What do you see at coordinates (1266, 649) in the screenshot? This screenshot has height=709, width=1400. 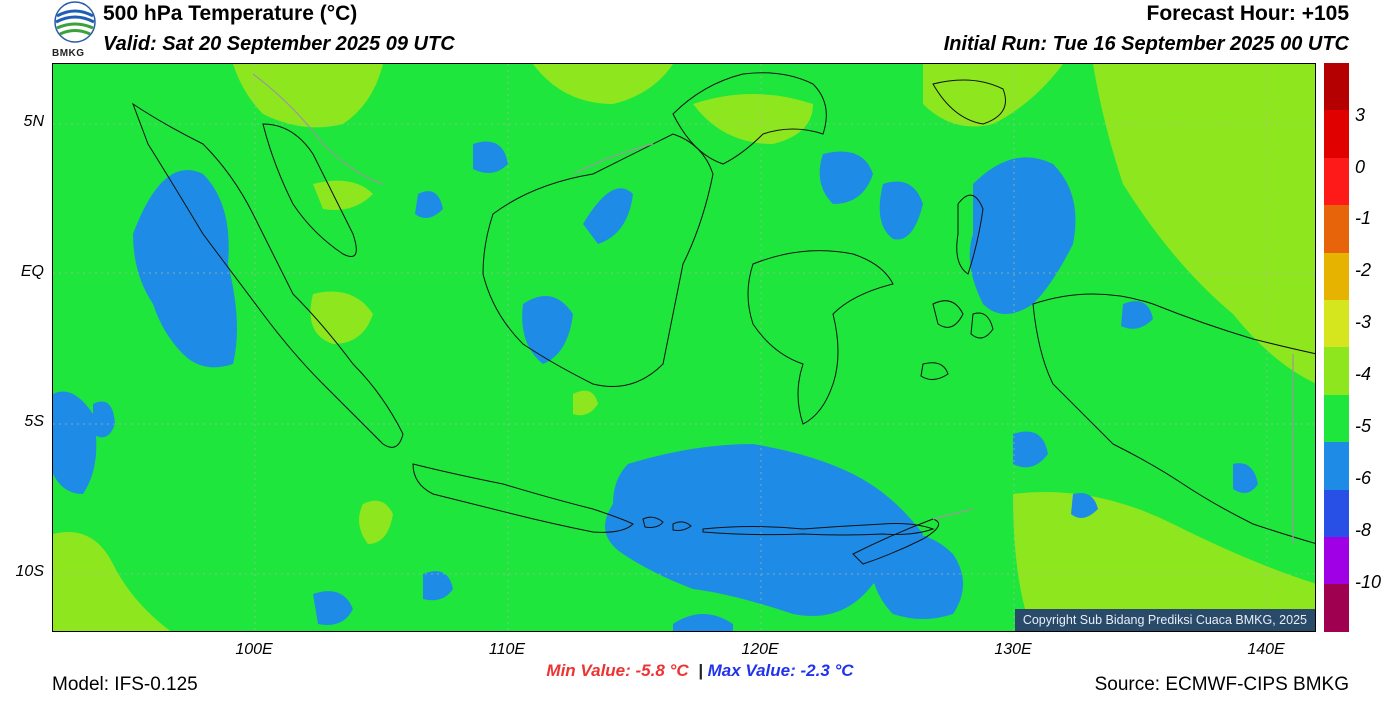 I see `xtick-140e: 140E` at bounding box center [1266, 649].